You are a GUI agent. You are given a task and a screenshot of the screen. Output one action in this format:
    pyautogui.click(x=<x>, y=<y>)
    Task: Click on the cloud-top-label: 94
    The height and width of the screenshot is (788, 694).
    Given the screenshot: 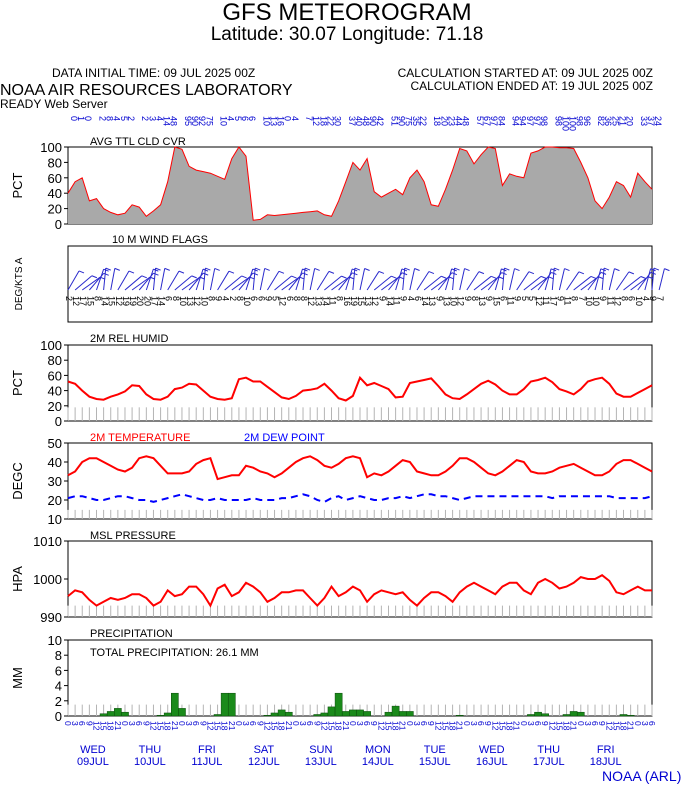 What is the action you would take?
    pyautogui.click(x=516, y=121)
    